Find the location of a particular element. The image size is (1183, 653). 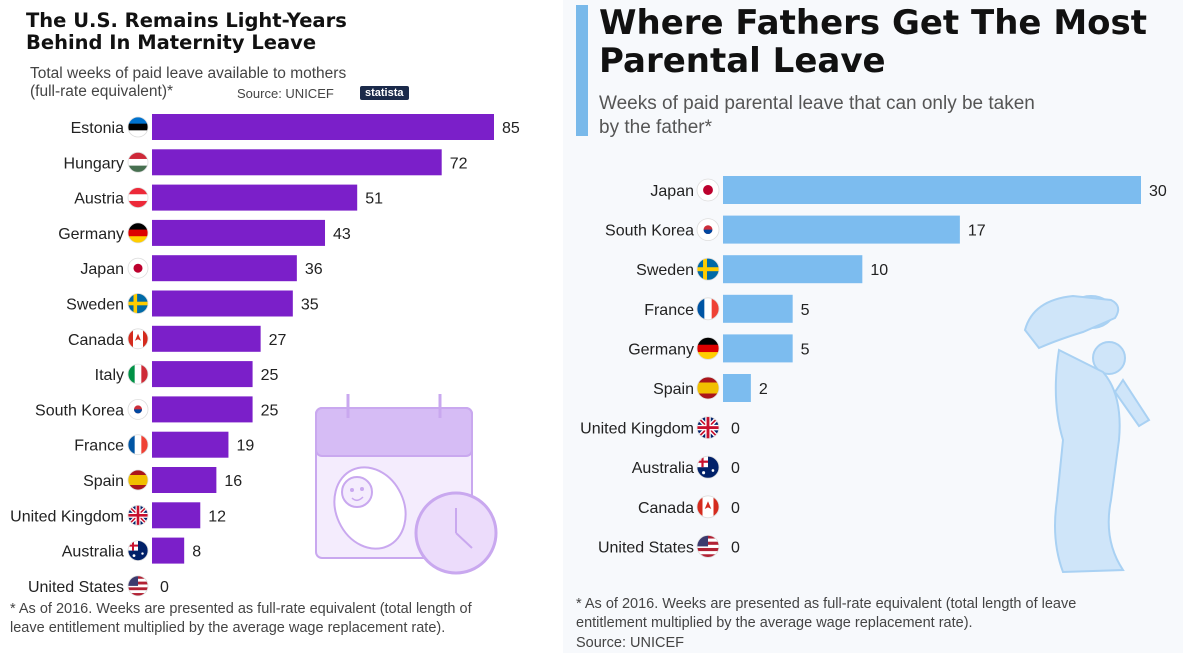

bar-row: Australia 0 is located at coordinates (686, 467).